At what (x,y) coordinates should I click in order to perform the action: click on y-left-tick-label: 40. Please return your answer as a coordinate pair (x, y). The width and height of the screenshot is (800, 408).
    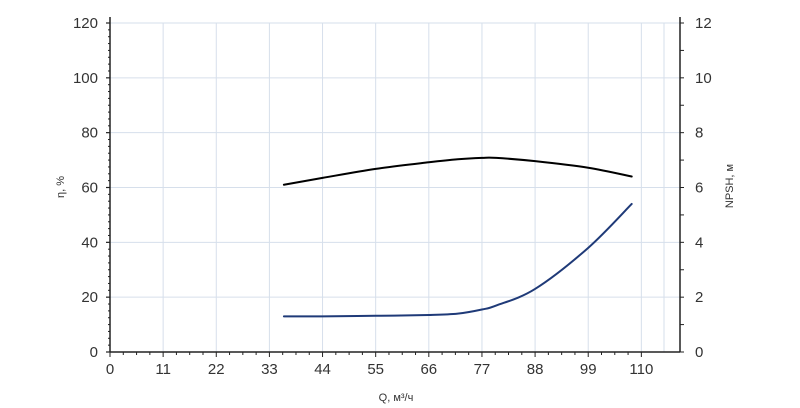
    Looking at the image, I should click on (89, 242).